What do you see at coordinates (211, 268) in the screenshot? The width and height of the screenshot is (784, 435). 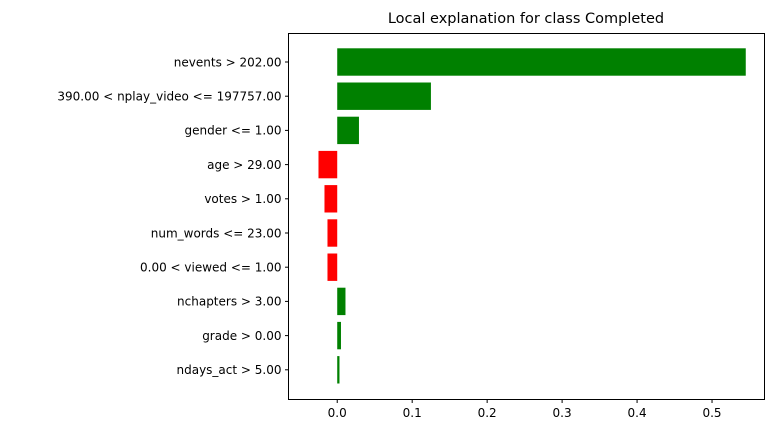 I see `y-tick-label: 0.00 < viewed <= 1.00` at bounding box center [211, 268].